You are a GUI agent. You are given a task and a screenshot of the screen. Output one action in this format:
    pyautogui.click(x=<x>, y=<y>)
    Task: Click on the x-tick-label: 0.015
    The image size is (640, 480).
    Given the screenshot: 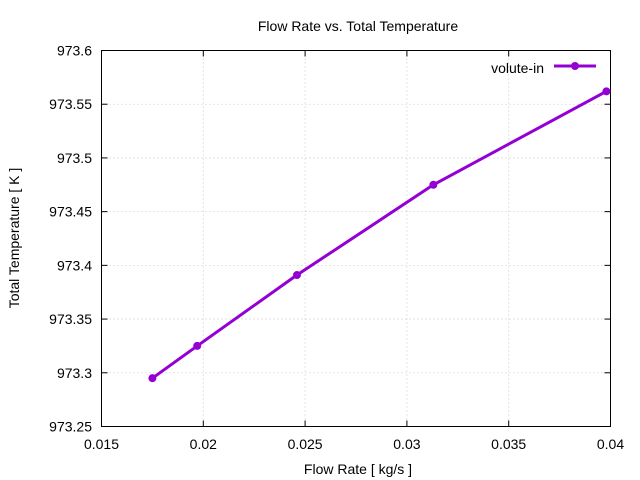 What is the action you would take?
    pyautogui.click(x=101, y=444)
    